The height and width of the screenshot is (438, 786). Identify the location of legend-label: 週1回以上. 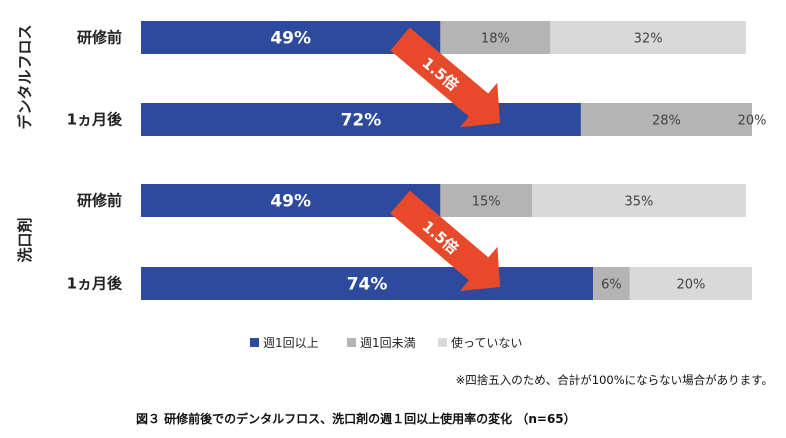
(291, 343).